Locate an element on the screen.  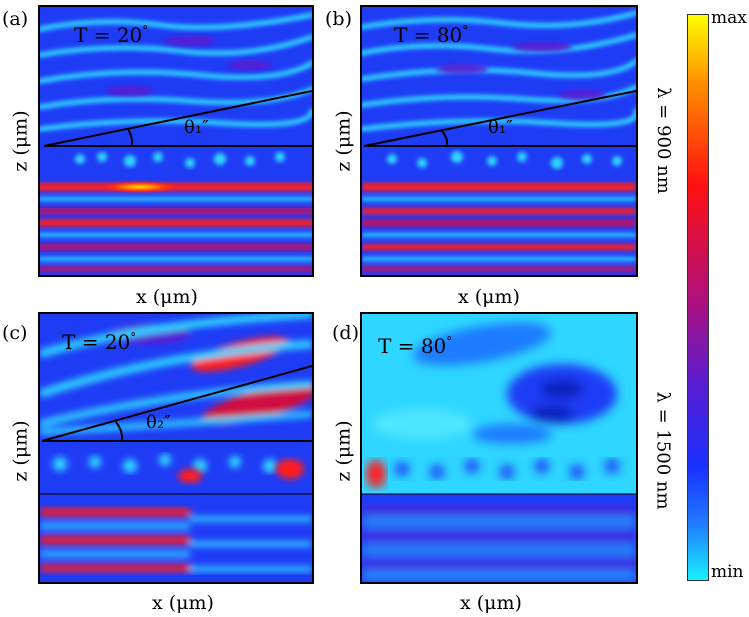
wavelength-label-900: λ = 900 nm is located at coordinates (663, 140).